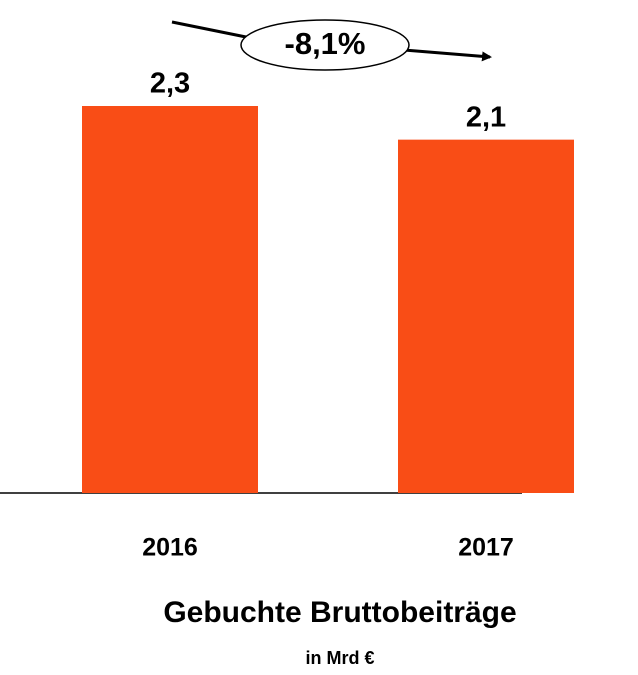  I want to click on value-label: 2,3, so click(170, 84).